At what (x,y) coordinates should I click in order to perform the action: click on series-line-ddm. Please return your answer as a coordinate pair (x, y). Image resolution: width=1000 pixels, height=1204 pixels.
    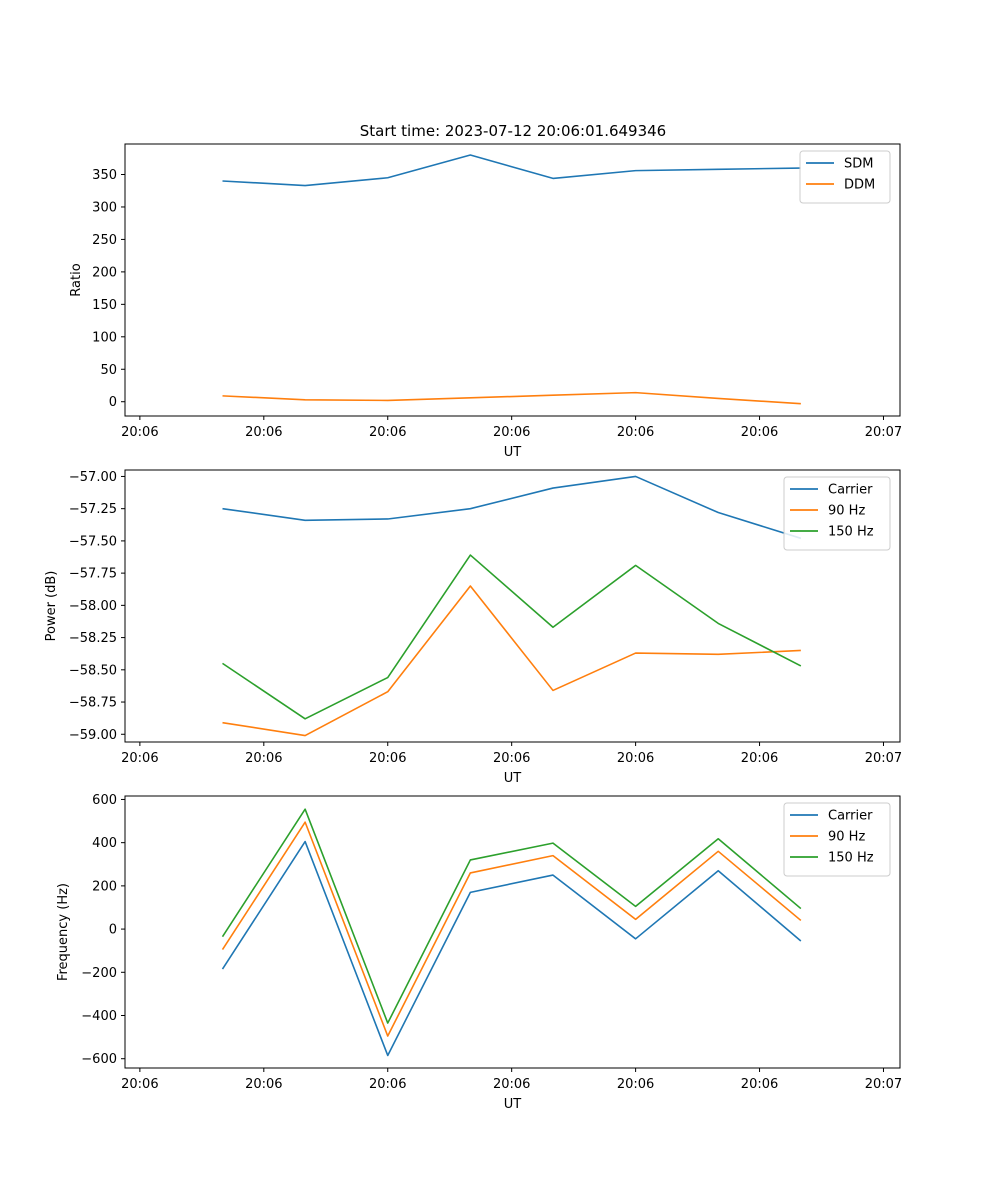
    Looking at the image, I should click on (511, 398).